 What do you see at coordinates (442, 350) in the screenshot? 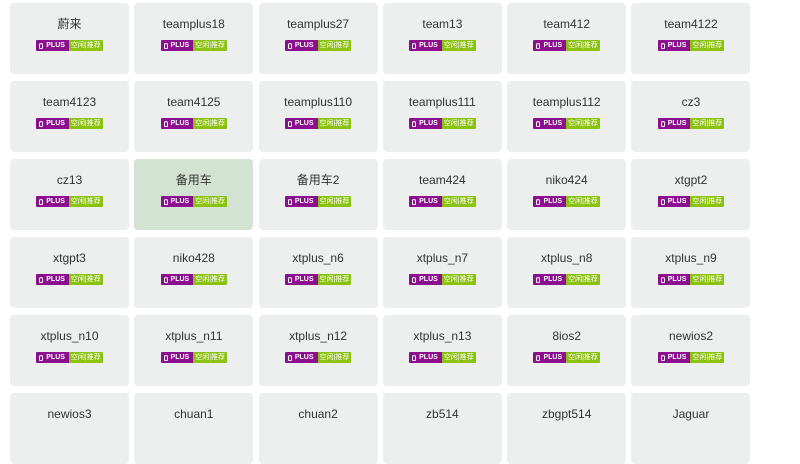
I see `car-card: xtplus_n13 PLUS 空闲|推荐` at bounding box center [442, 350].